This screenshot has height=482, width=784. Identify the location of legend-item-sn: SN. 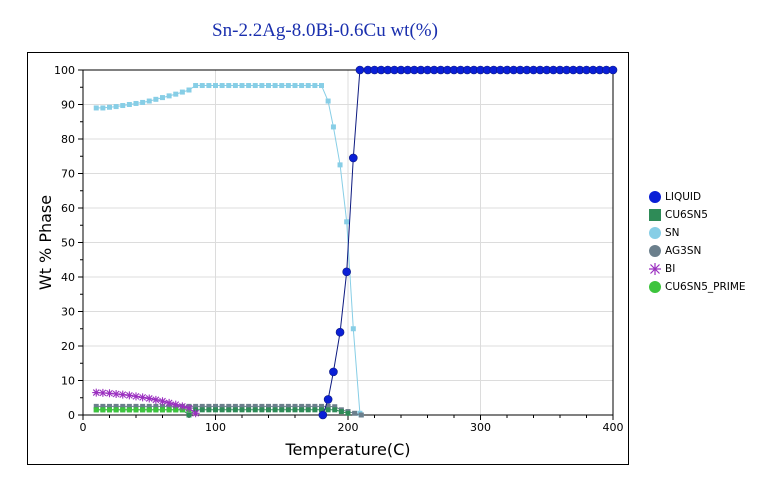
(697, 233).